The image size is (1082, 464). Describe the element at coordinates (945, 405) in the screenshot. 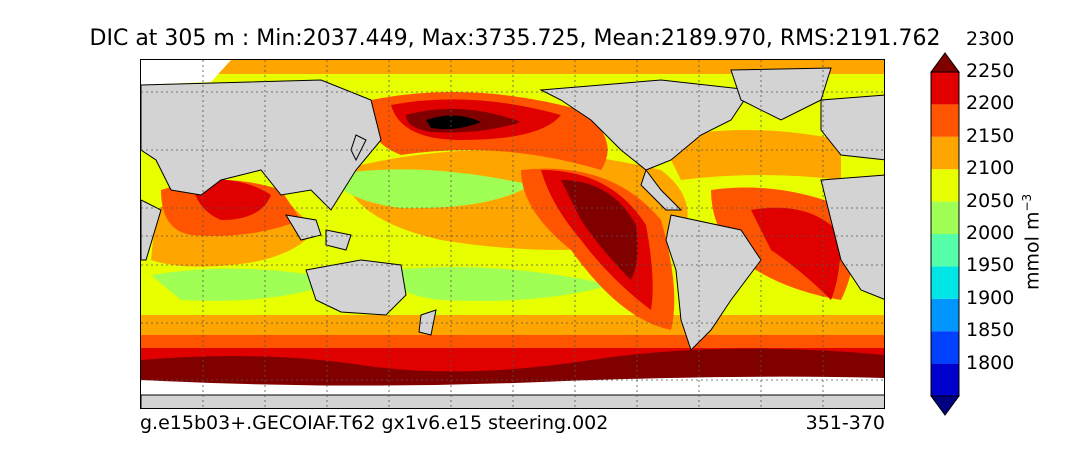

I see `colorbar-min-arrow` at that location.